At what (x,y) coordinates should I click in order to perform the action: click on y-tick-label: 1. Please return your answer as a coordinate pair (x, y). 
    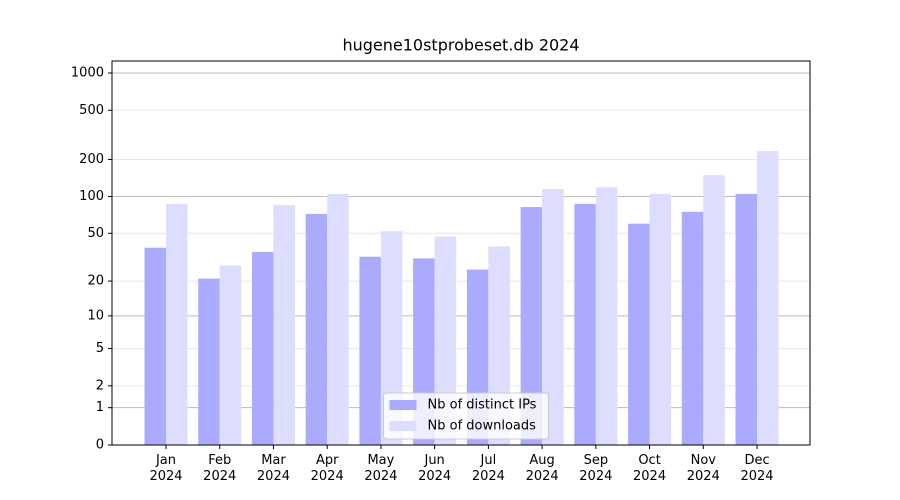
    Looking at the image, I should click on (100, 407).